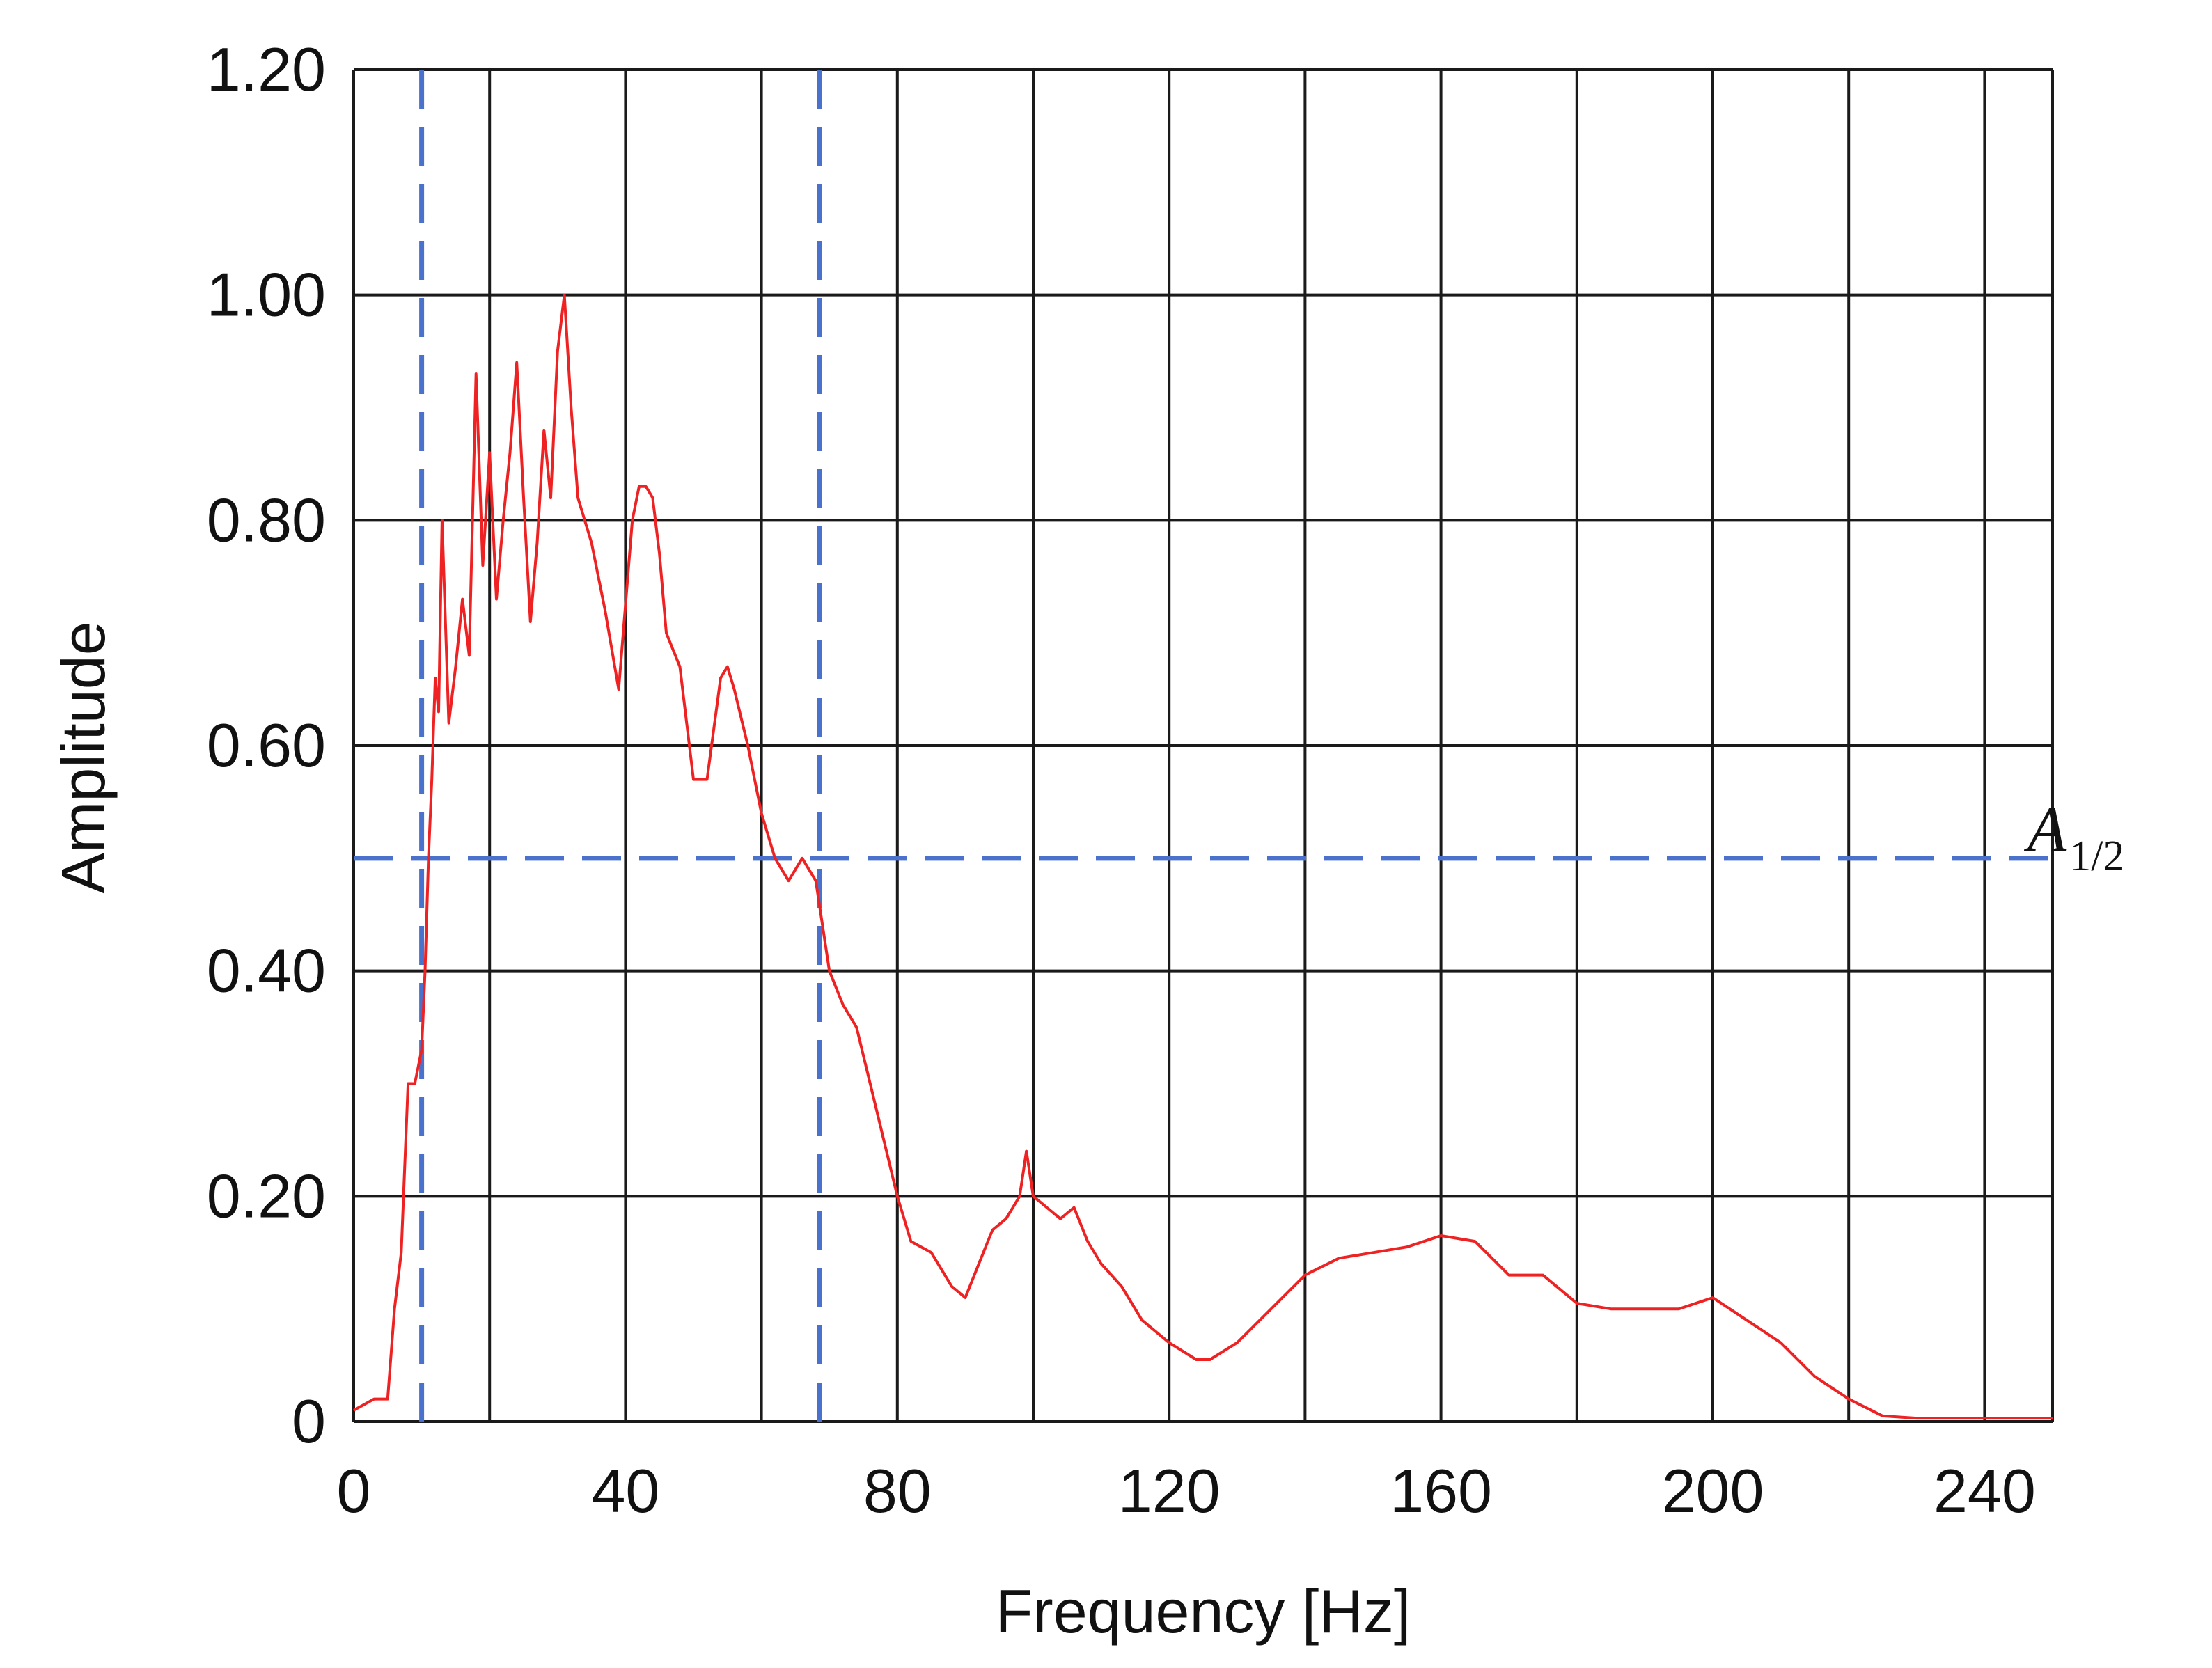 The width and height of the screenshot is (2212, 1668). Describe the element at coordinates (1713, 1490) in the screenshot. I see `x-tick-label: 200` at that location.